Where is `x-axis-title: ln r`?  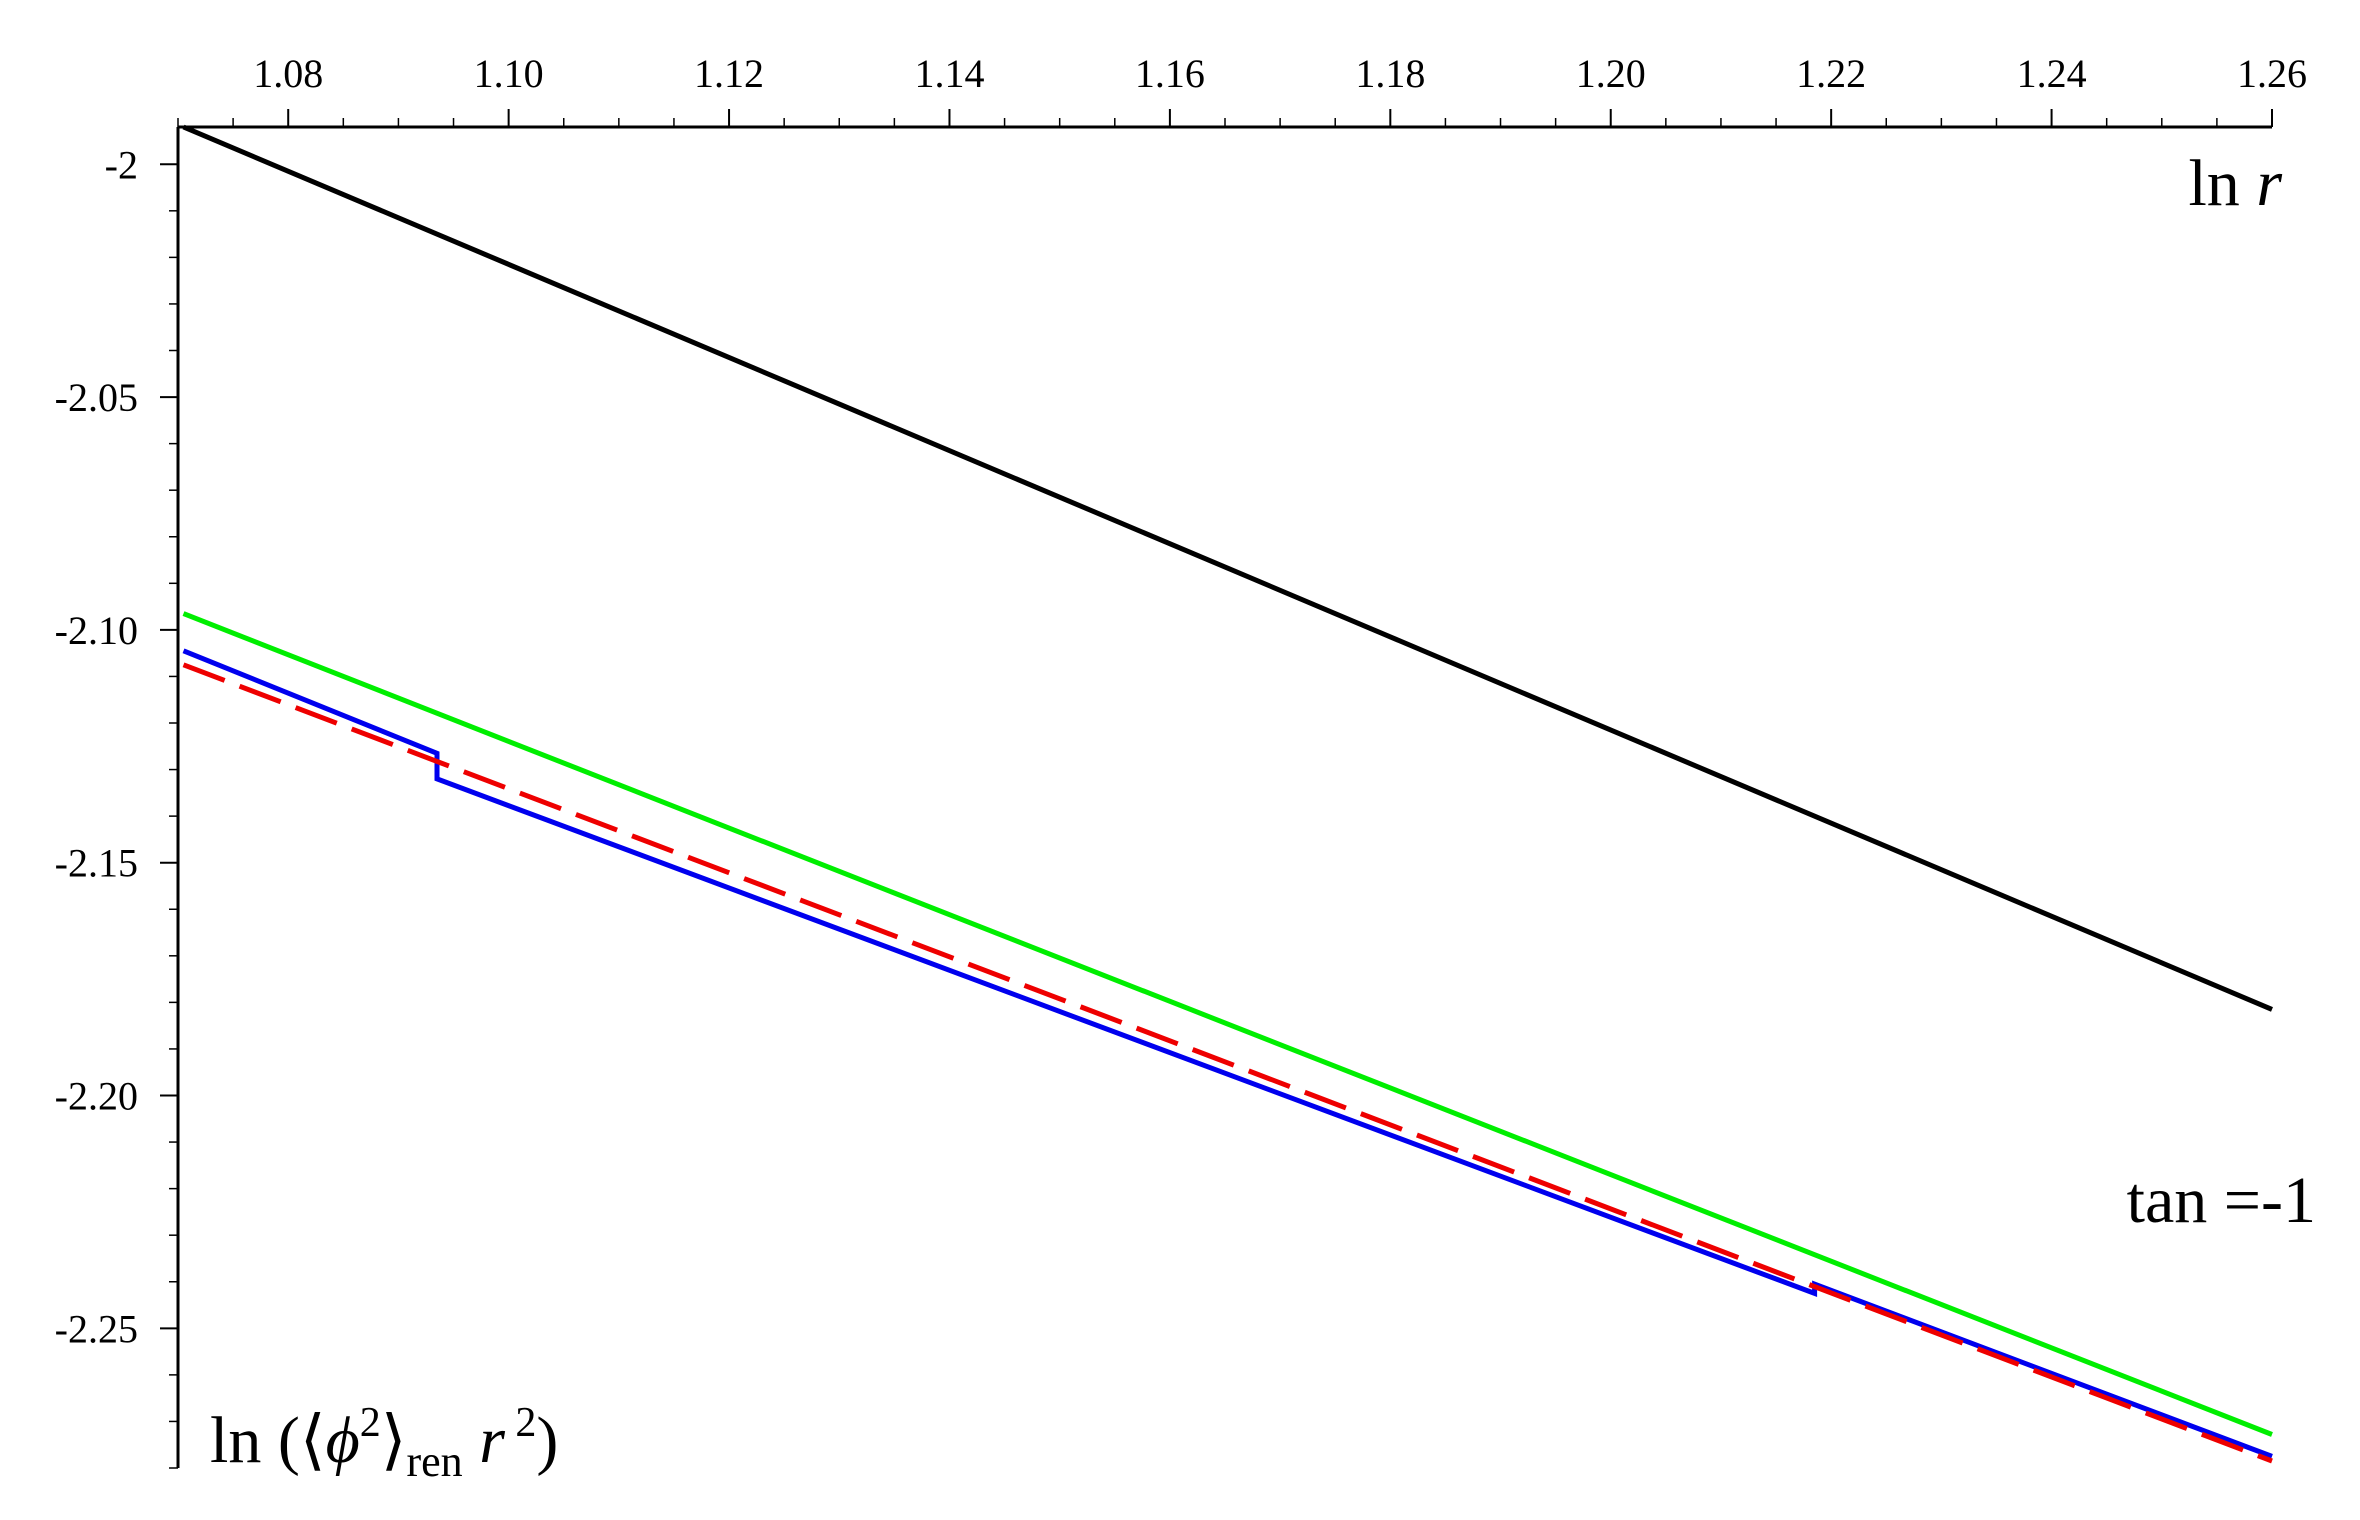
x-axis-title: ln r is located at coordinates (2235, 183).